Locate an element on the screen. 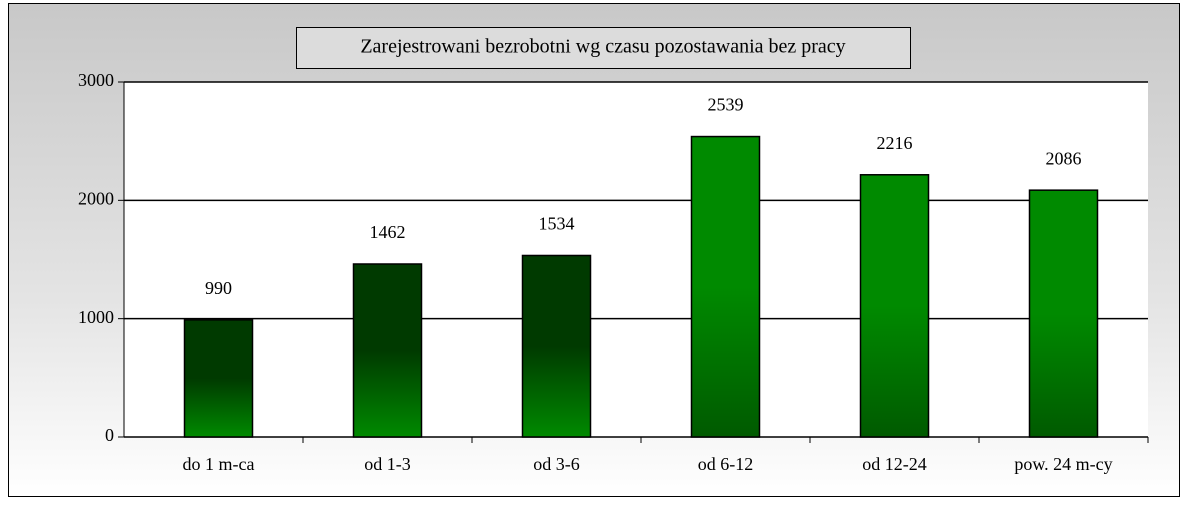  x-tick-label: od 6-12 is located at coordinates (726, 464).